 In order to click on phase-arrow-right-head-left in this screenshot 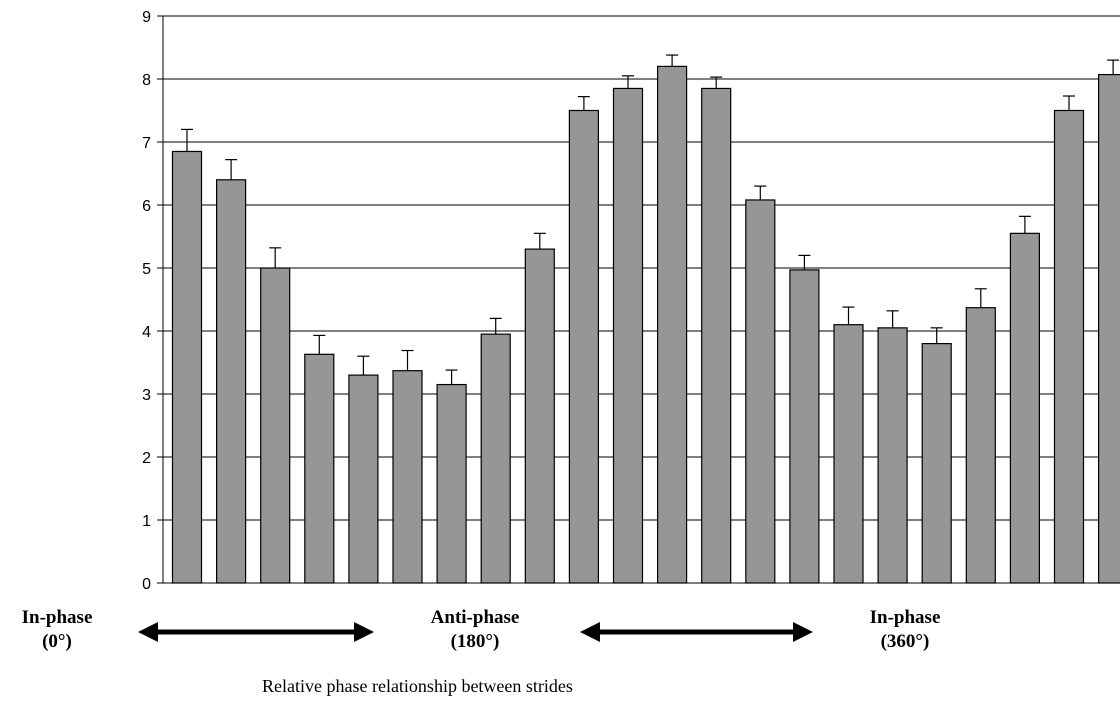, I will do `click(590, 632)`.